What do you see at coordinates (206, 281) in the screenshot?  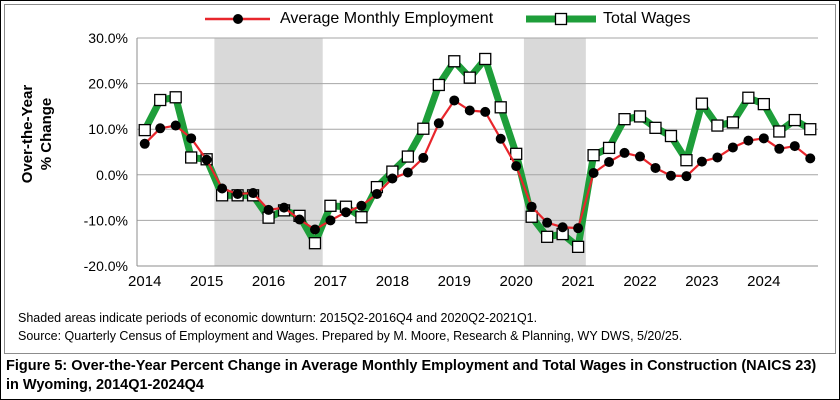 I see `x-tick-label: 2015` at bounding box center [206, 281].